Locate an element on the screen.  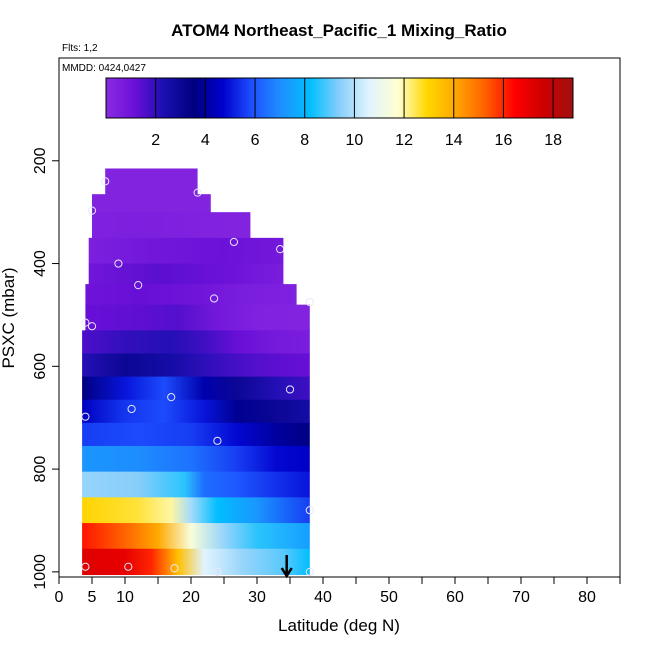
chart-title: ATOM4 Northeast_Pacific_1 Mixing_Ratio is located at coordinates (339, 30).